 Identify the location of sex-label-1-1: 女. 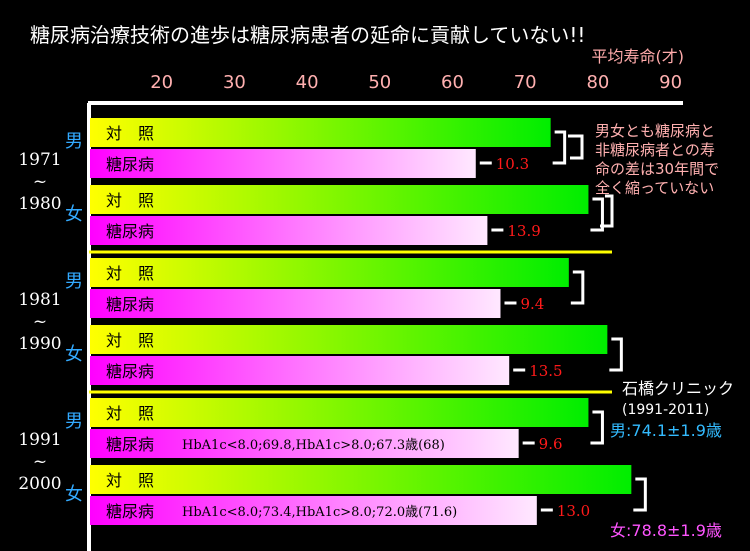
(74, 354).